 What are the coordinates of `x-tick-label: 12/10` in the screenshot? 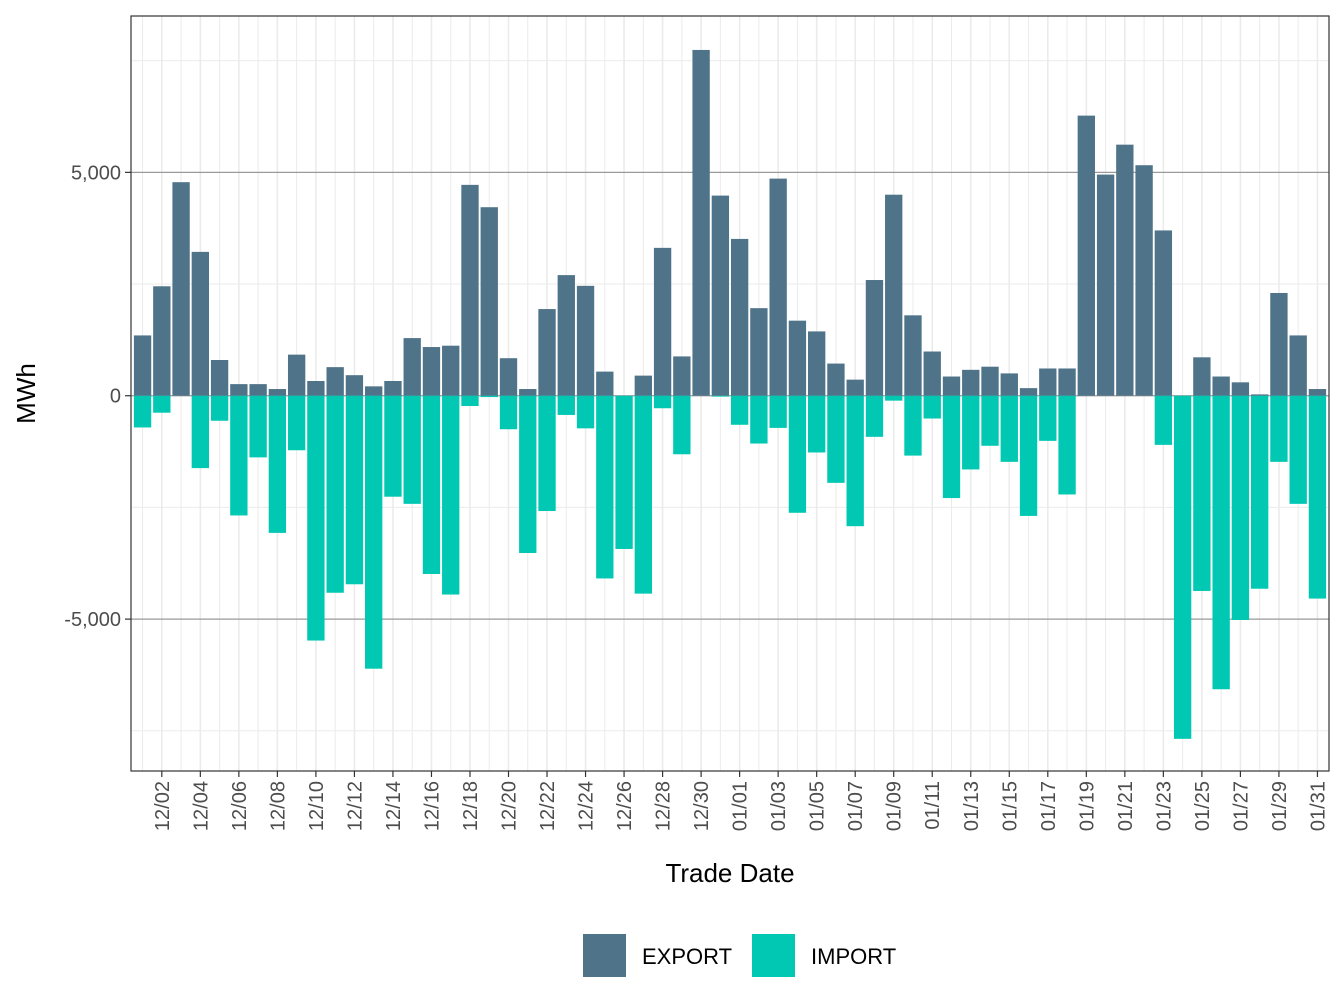 It's located at (317, 806).